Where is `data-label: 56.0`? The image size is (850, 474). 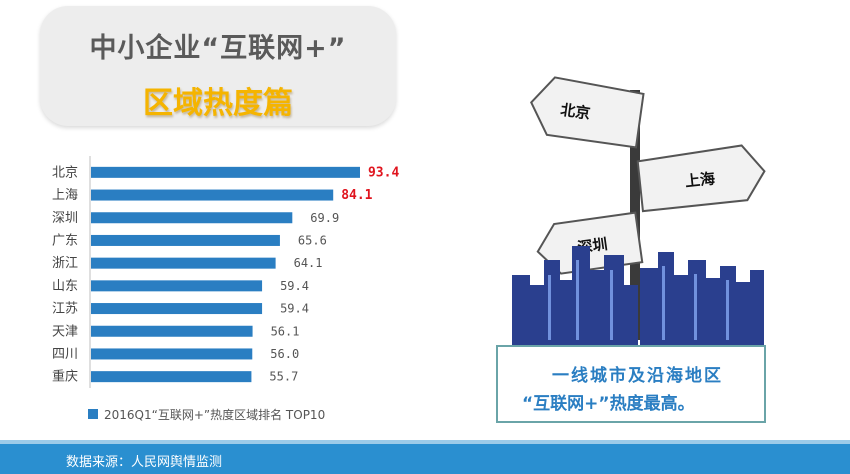 data-label: 56.0 is located at coordinates (284, 354).